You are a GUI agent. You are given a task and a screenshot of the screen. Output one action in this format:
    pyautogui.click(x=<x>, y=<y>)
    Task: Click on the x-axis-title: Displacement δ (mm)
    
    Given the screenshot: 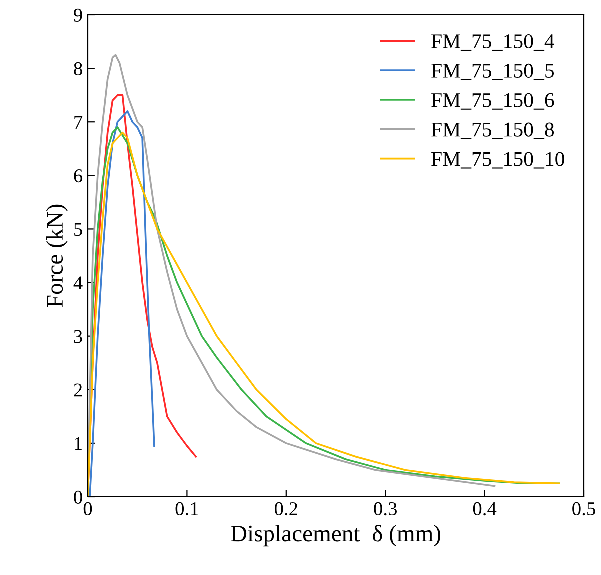 What is the action you would take?
    pyautogui.click(x=336, y=536)
    